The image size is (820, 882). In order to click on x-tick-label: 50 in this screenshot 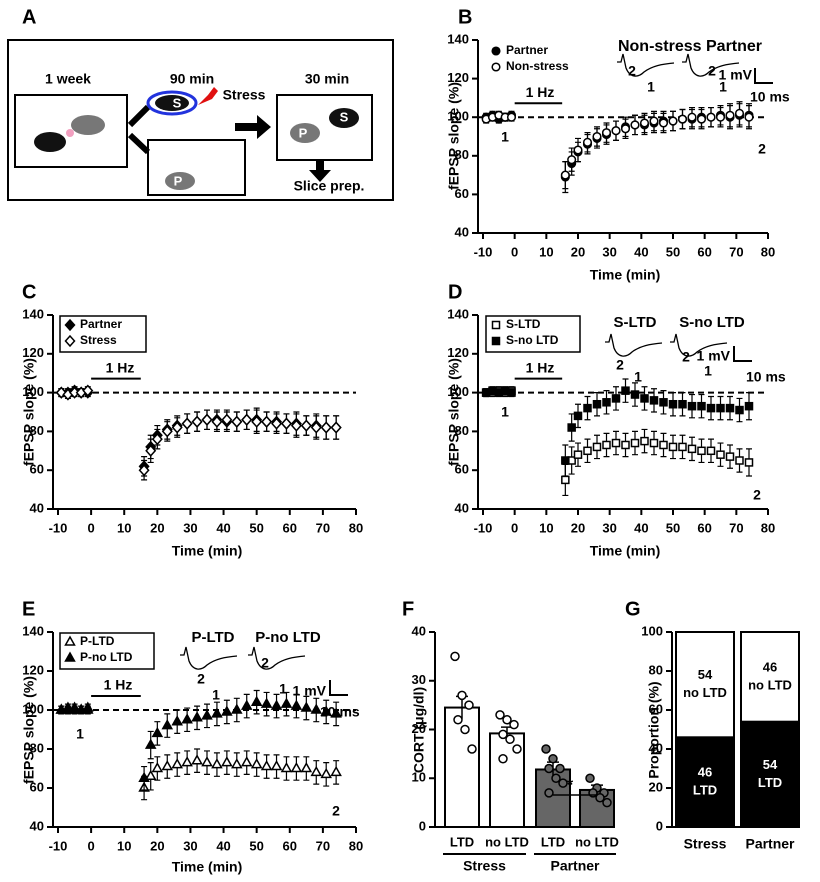, I will do `click(256, 845)`.